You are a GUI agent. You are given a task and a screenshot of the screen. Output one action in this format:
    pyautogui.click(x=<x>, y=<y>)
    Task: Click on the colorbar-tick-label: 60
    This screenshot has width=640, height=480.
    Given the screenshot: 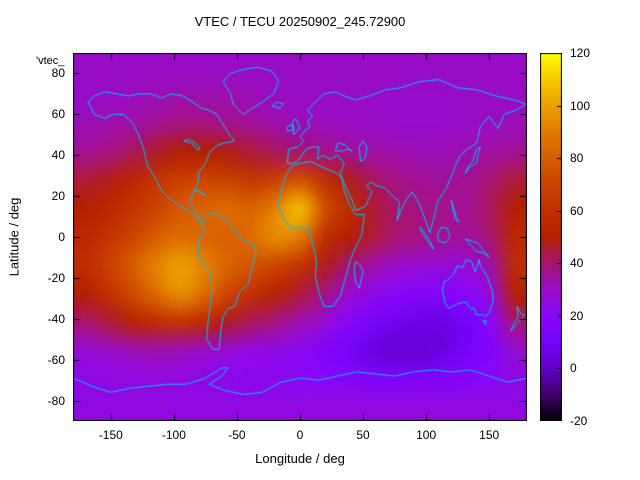 What is the action you would take?
    pyautogui.click(x=577, y=210)
    